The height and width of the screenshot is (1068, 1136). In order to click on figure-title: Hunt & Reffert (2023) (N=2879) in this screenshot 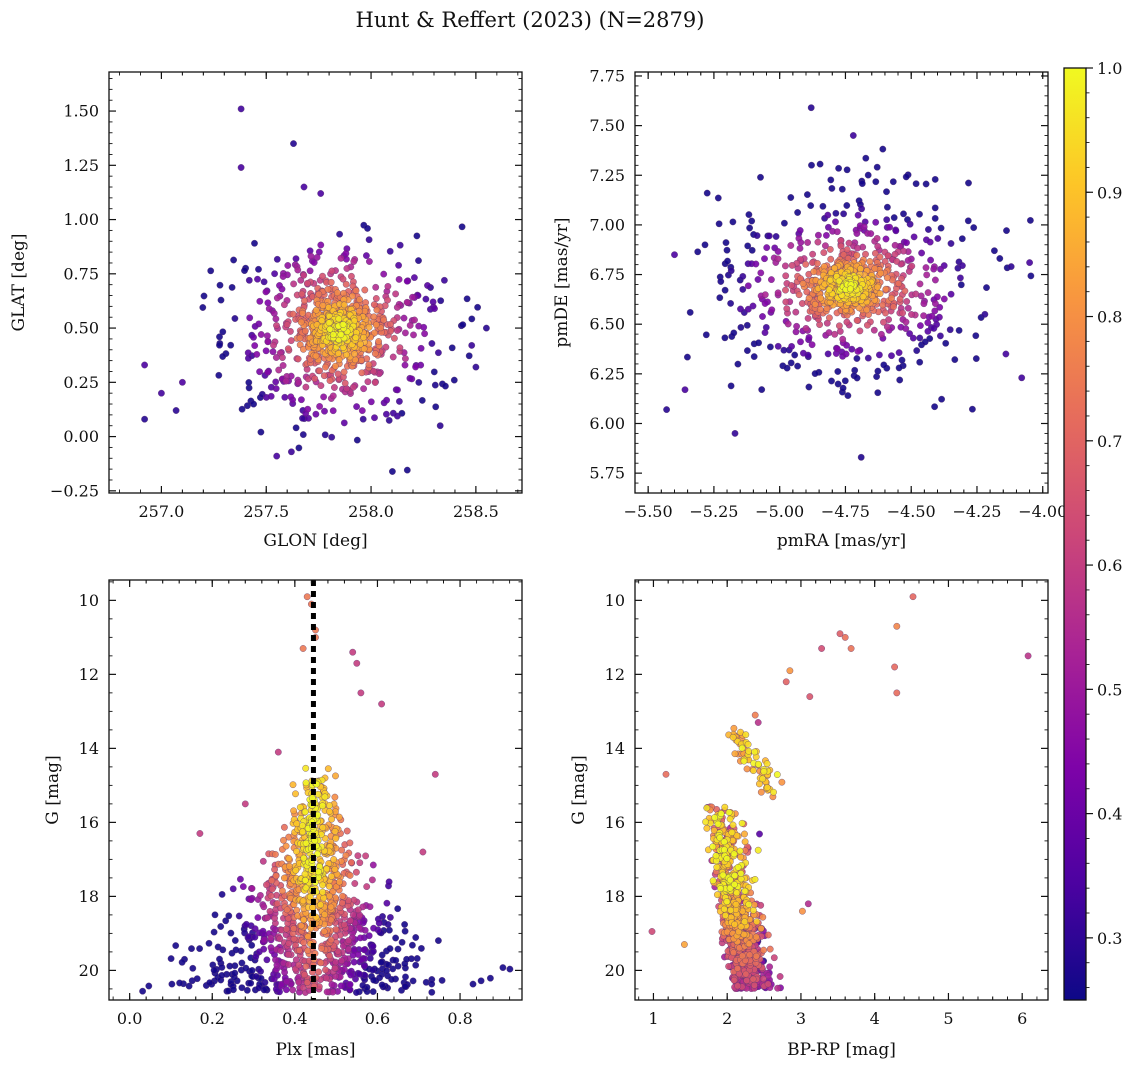, I will do `click(530, 20)`.